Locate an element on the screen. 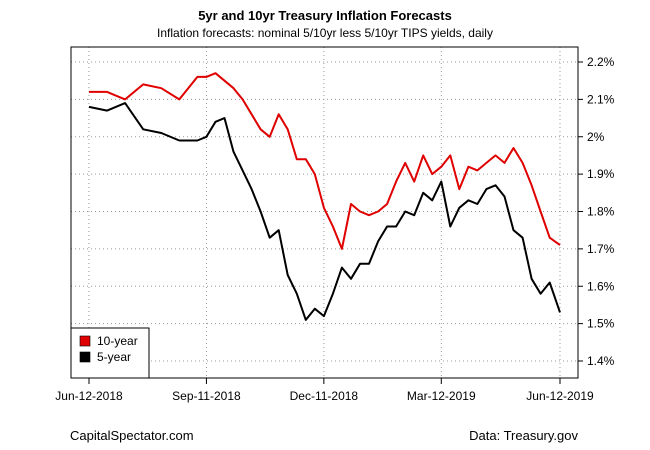 This screenshot has height=450, width=650. source-site: CapitalSpectator.com is located at coordinates (132, 435).